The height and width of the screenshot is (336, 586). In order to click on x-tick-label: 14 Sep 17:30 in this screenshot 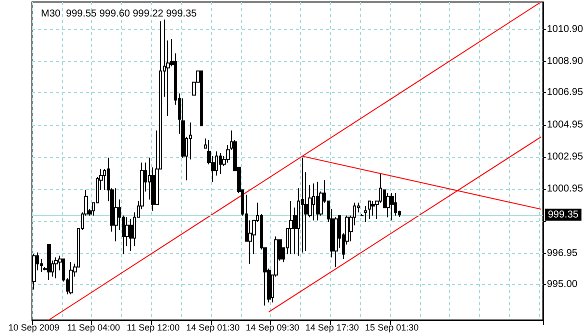, I will do `click(332, 327)`.